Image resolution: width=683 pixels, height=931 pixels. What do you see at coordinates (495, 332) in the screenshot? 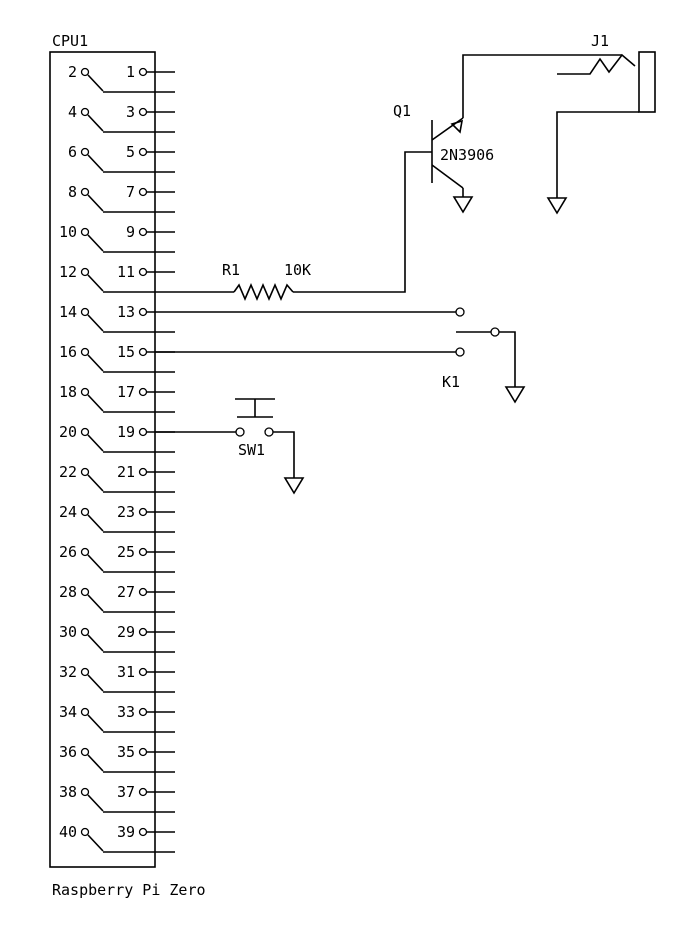
I see `k1-common` at bounding box center [495, 332].